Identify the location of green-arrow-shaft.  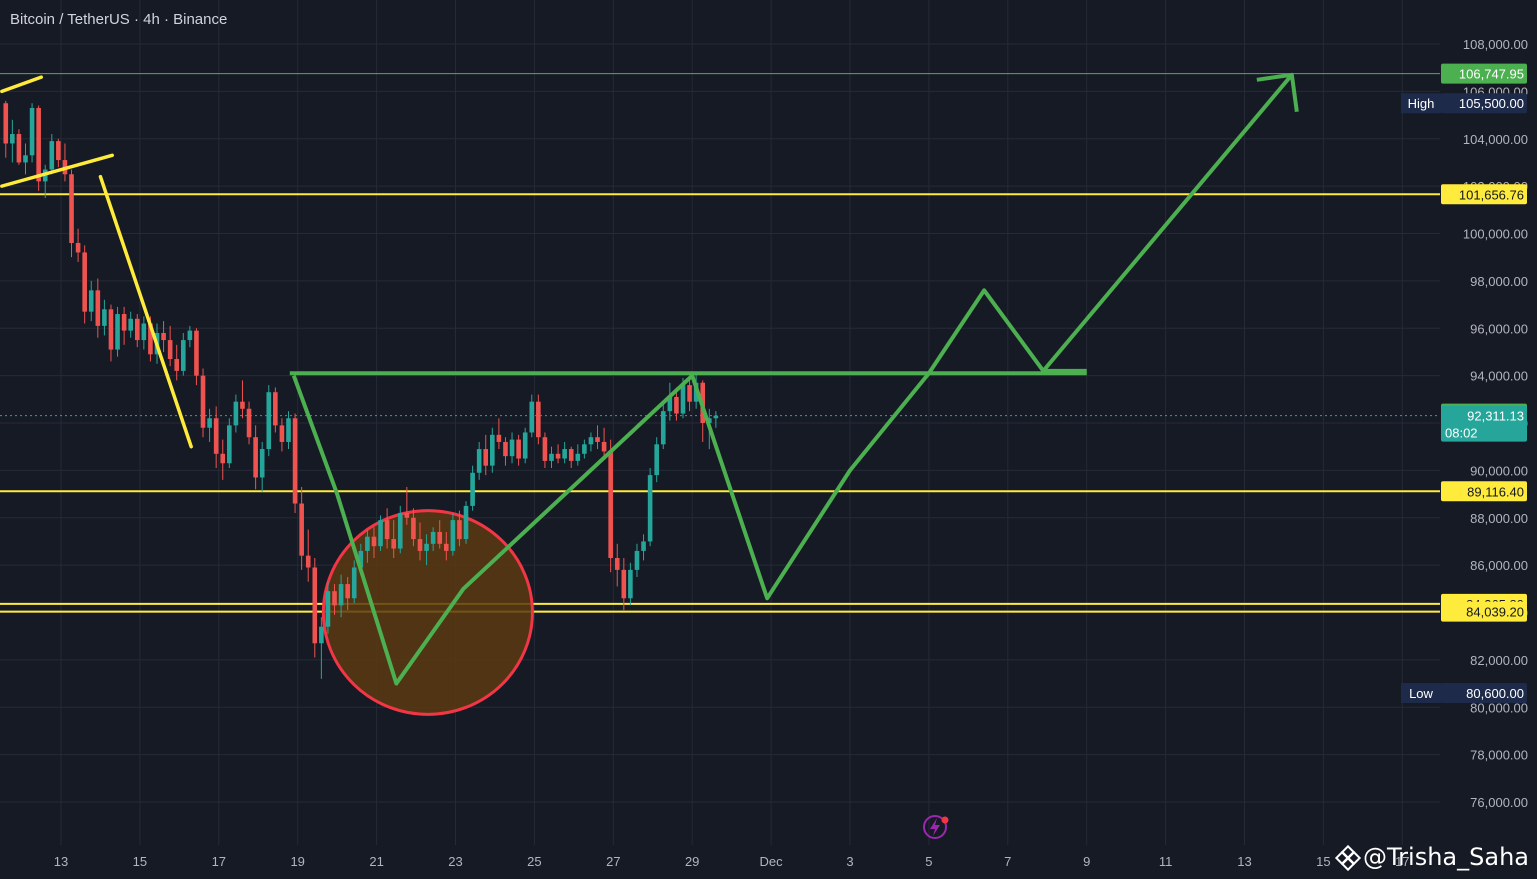
(1167, 223).